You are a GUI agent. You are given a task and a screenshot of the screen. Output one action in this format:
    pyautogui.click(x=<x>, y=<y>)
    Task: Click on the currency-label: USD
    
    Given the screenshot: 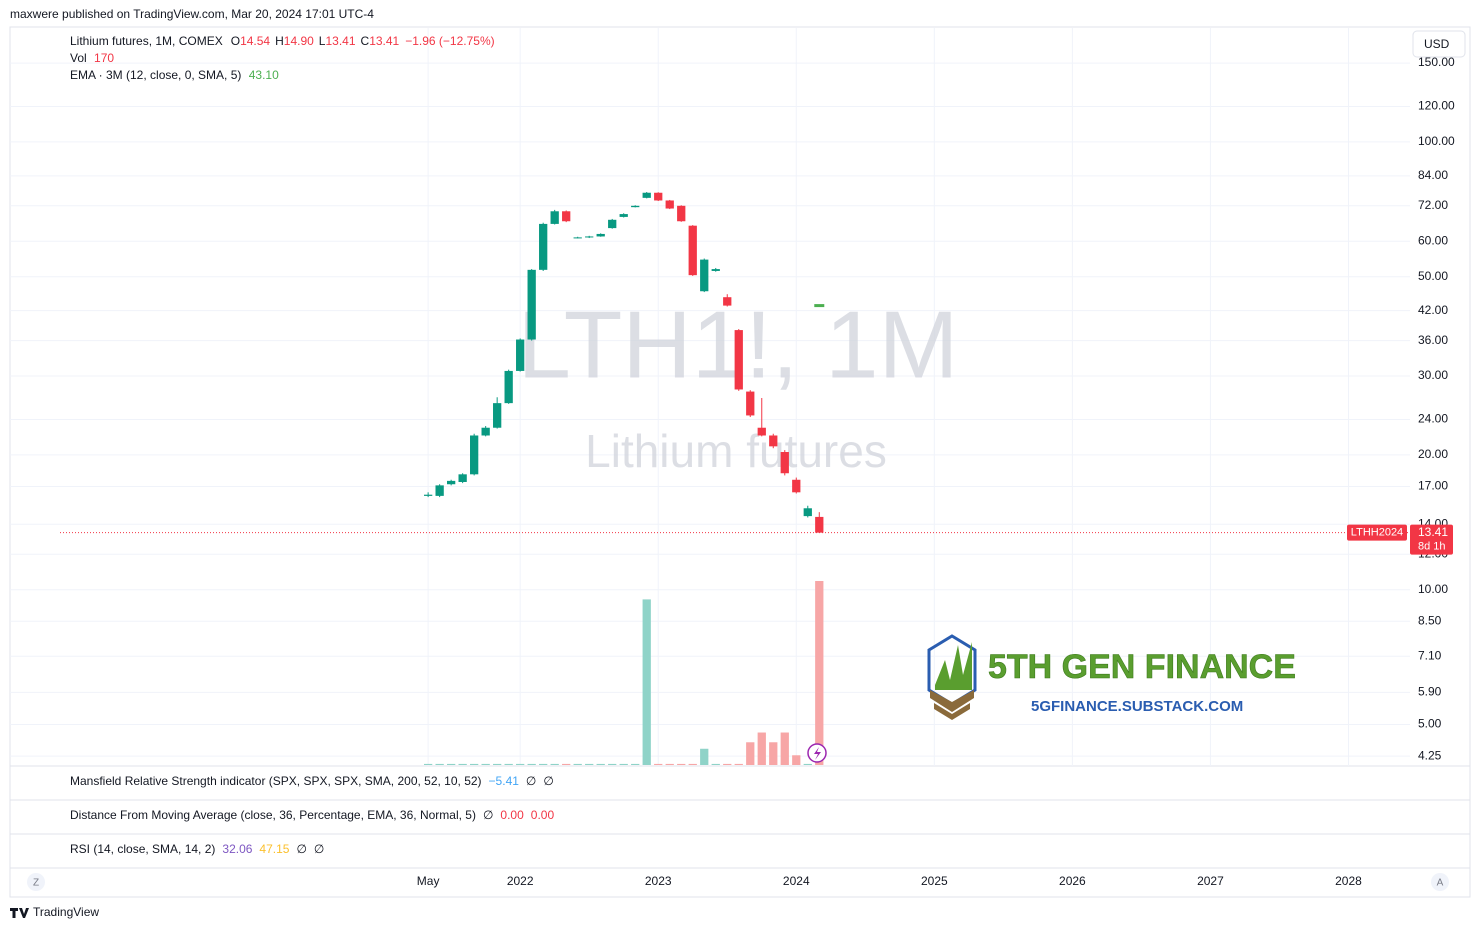 What is the action you would take?
    pyautogui.click(x=1437, y=44)
    